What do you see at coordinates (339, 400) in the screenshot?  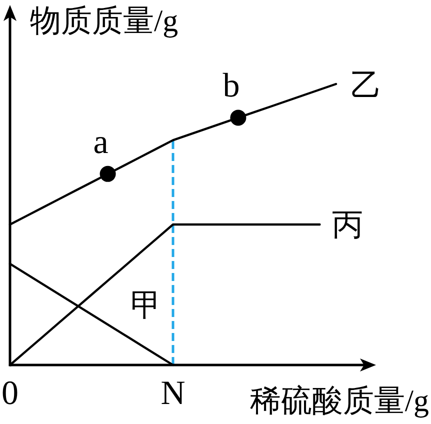 I see `x-label: 稀硫酸质量/g` at bounding box center [339, 400].